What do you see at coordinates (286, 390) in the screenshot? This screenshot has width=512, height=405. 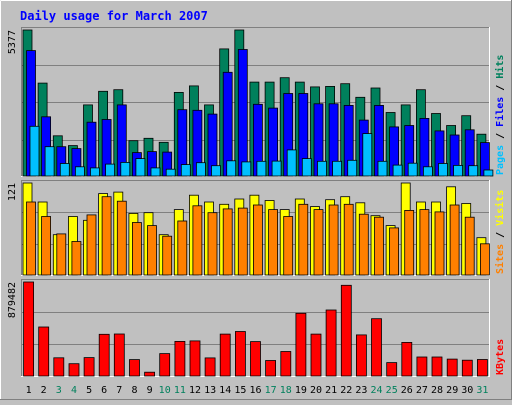 I see `day-label-18: 18` at bounding box center [286, 390].